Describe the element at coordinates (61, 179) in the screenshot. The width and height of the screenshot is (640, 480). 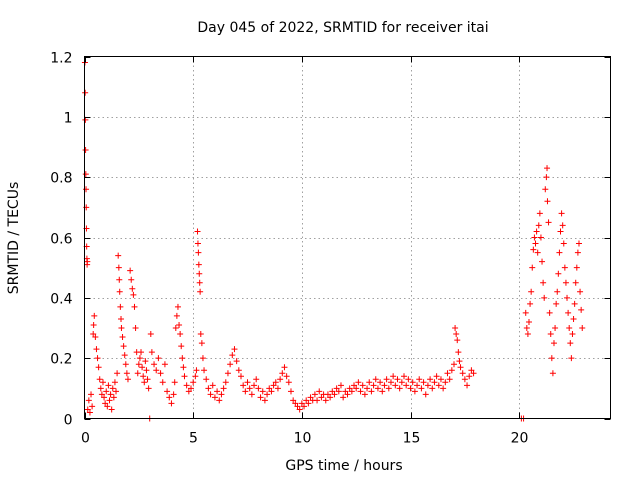
I see `y-tick-label: 0.8` at that location.